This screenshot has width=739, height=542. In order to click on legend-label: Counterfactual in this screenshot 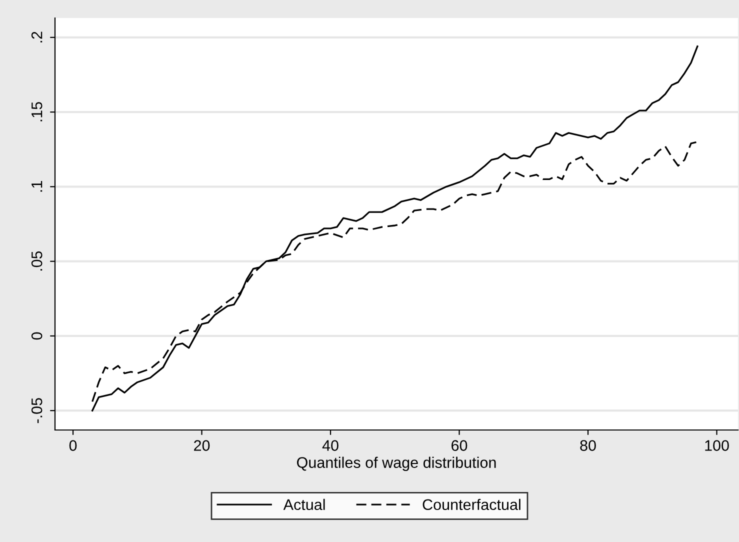, I will do `click(471, 504)`.